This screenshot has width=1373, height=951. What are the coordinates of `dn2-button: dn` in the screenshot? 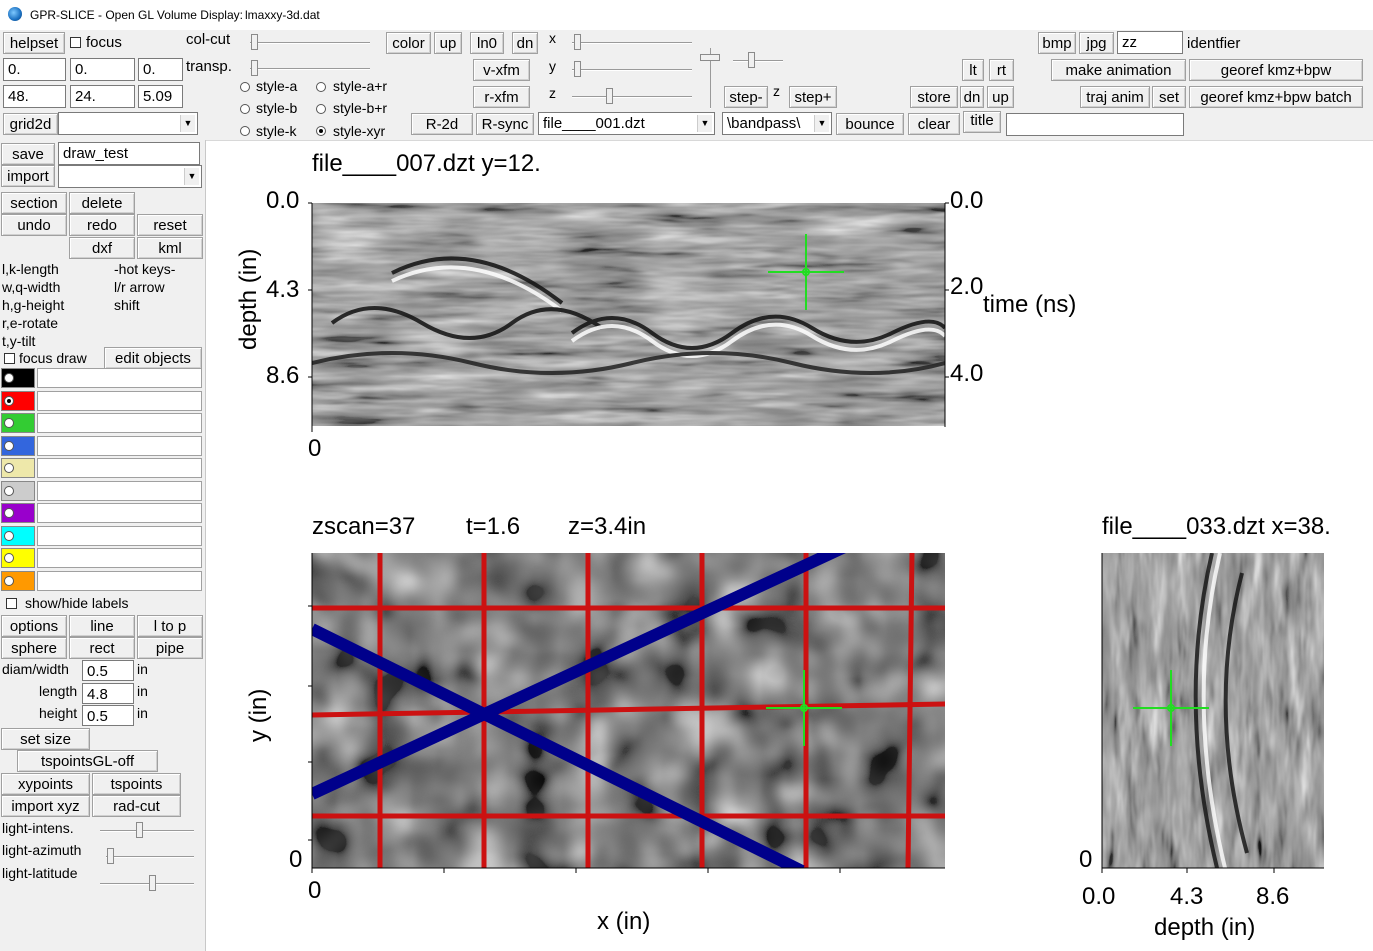 It's located at (972, 97).